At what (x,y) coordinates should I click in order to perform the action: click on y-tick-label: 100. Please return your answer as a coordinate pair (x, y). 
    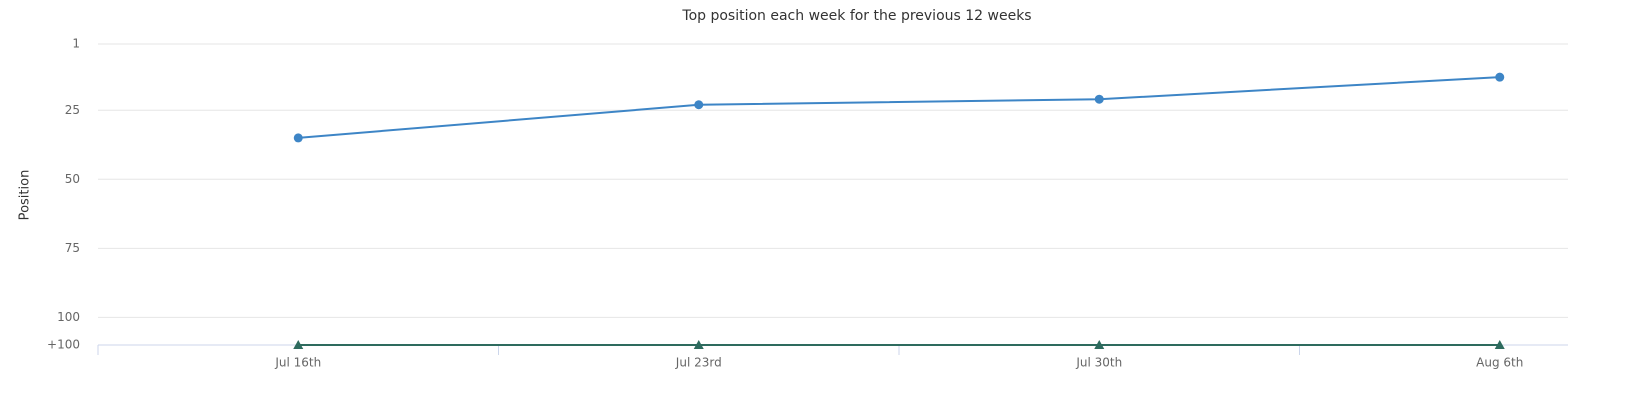
    Looking at the image, I should click on (68, 317).